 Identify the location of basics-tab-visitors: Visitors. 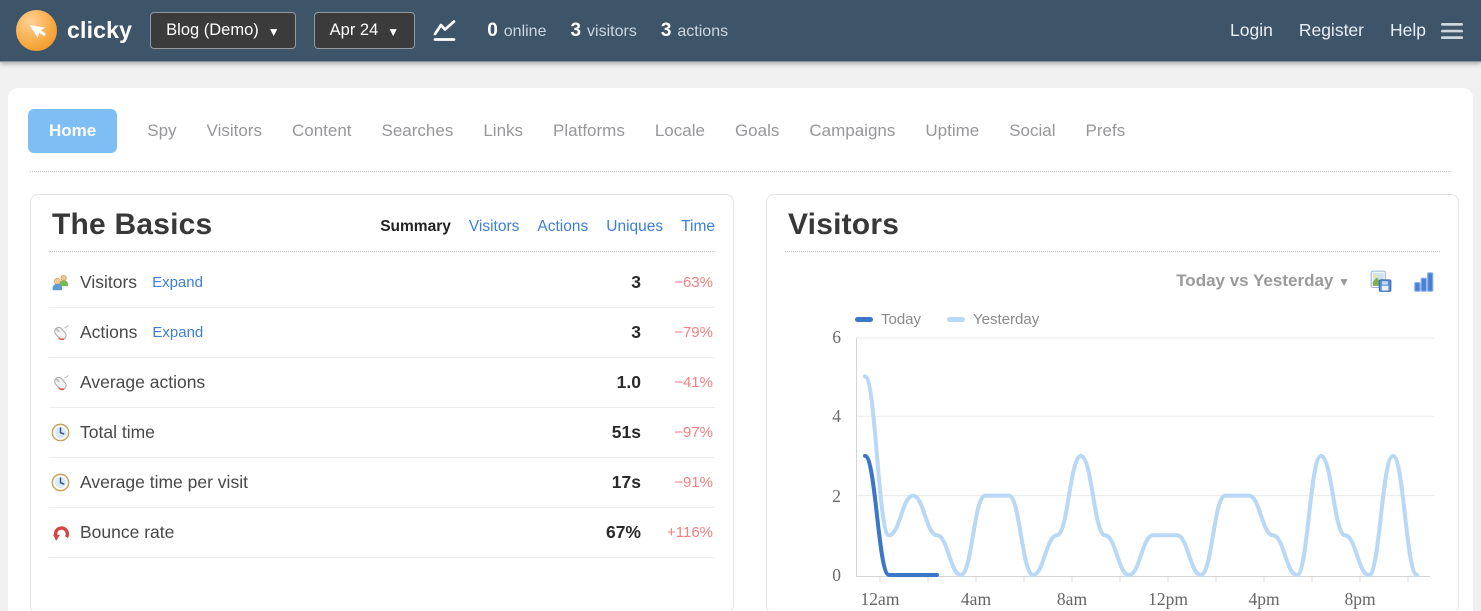
(494, 226).